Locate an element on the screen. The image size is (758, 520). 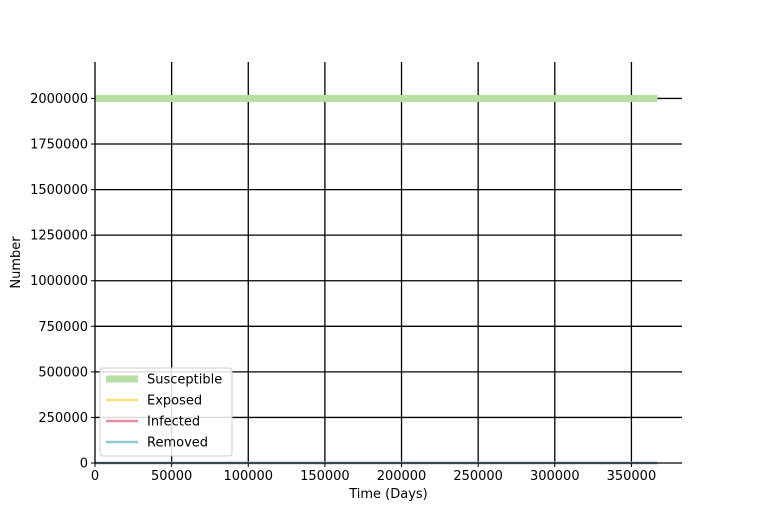
y-tick-label: 1500000 is located at coordinates (59, 190).